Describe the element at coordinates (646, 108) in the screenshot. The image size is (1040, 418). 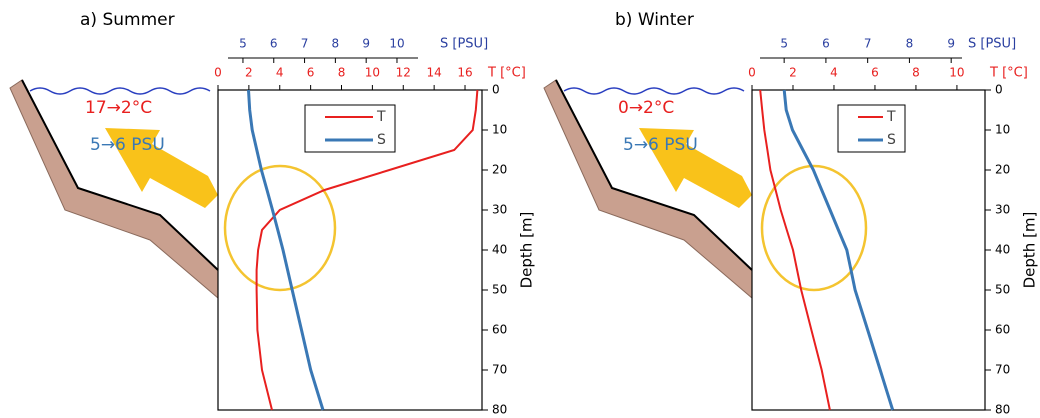
I see `annotation: 0→2°C` at that location.